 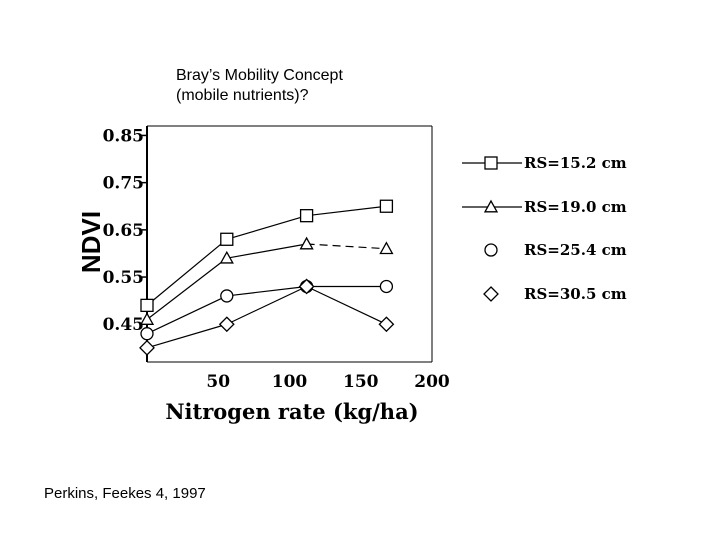 I want to click on y-tick-label: 0.85, so click(x=123, y=136).